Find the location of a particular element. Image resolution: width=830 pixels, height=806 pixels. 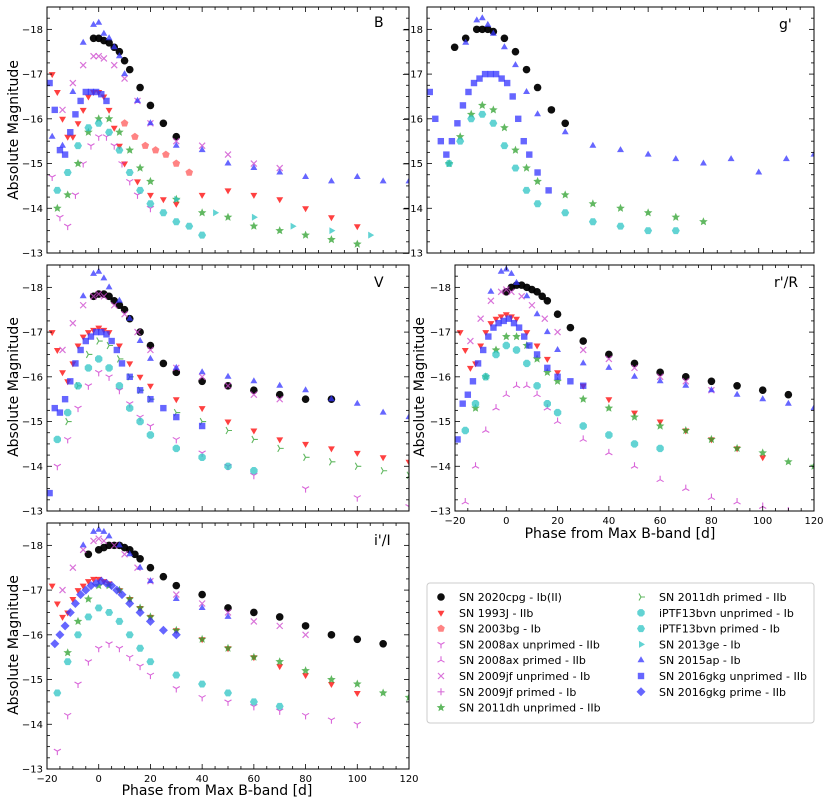

legend-frame is located at coordinates (620, 653).